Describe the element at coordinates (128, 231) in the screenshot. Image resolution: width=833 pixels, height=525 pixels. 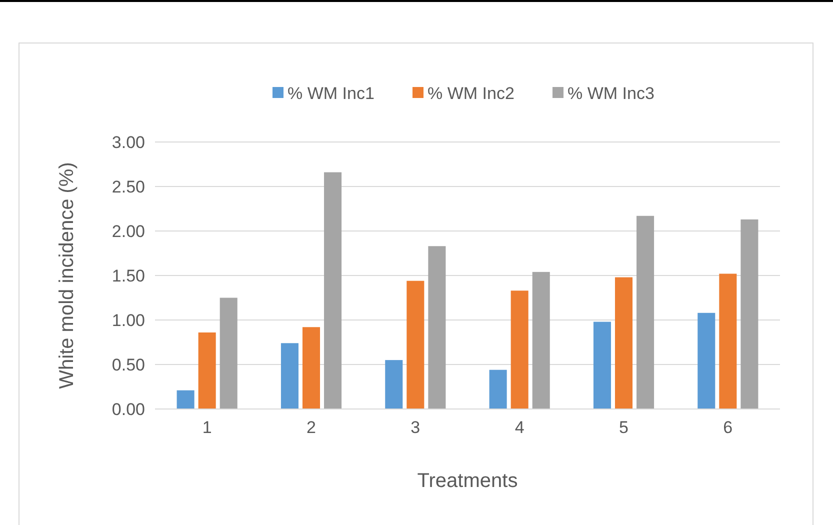
I see `y-tick-label: 2.00` at that location.